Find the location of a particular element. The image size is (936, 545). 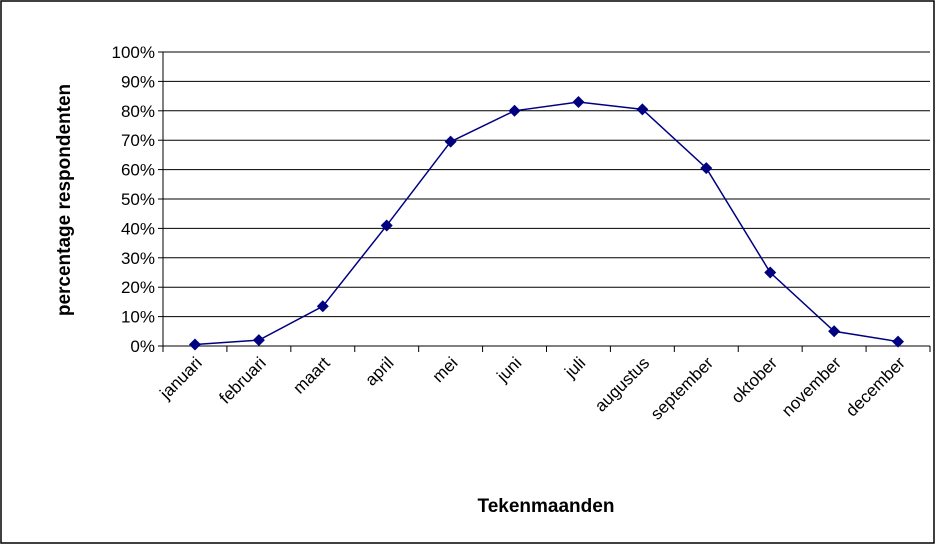

y-tick-label: 90% is located at coordinates (138, 81).